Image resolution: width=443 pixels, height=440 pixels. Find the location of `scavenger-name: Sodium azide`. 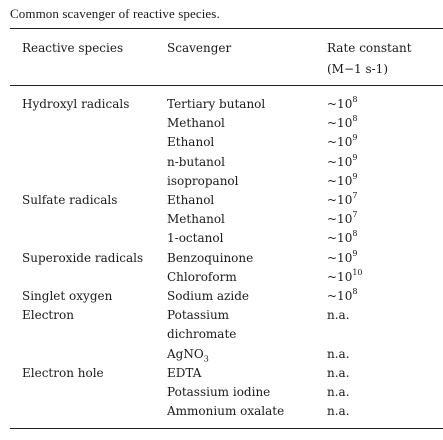

scavenger-name: Sodium azide is located at coordinates (208, 296).